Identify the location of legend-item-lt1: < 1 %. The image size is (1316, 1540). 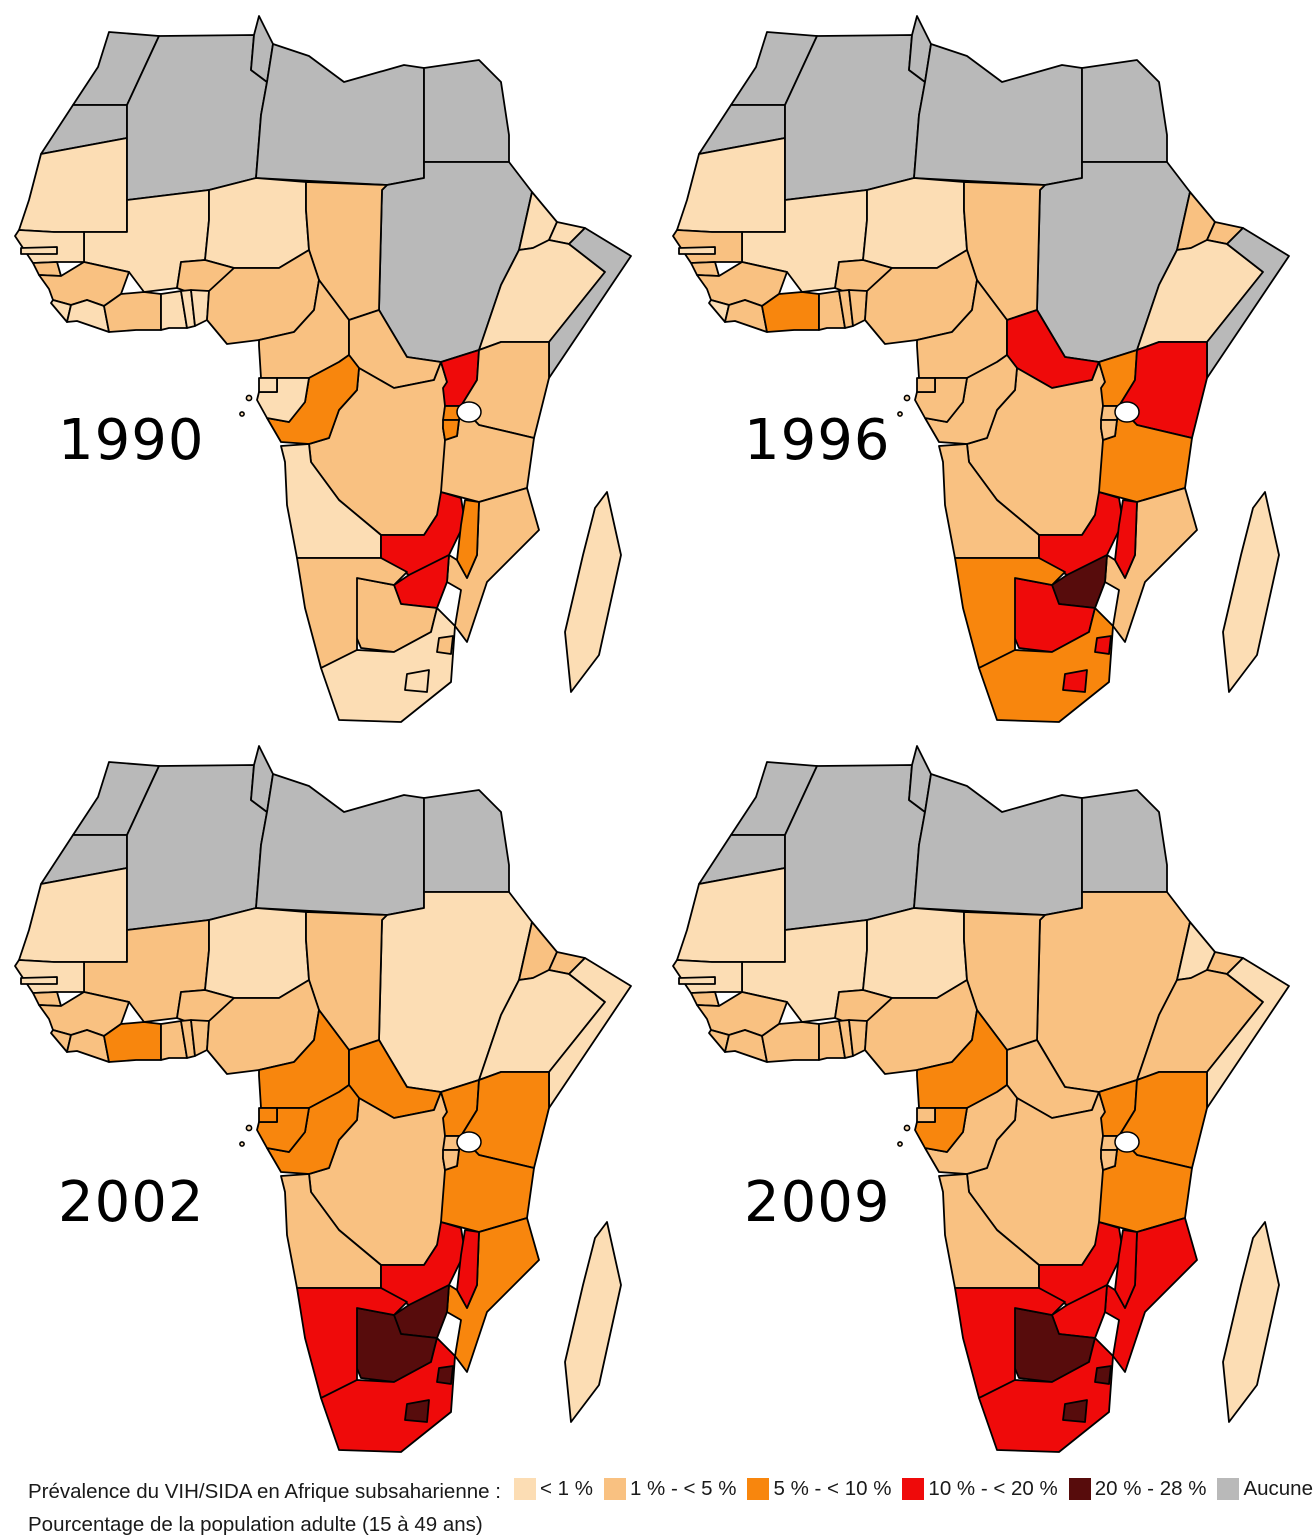
(553, 1489).